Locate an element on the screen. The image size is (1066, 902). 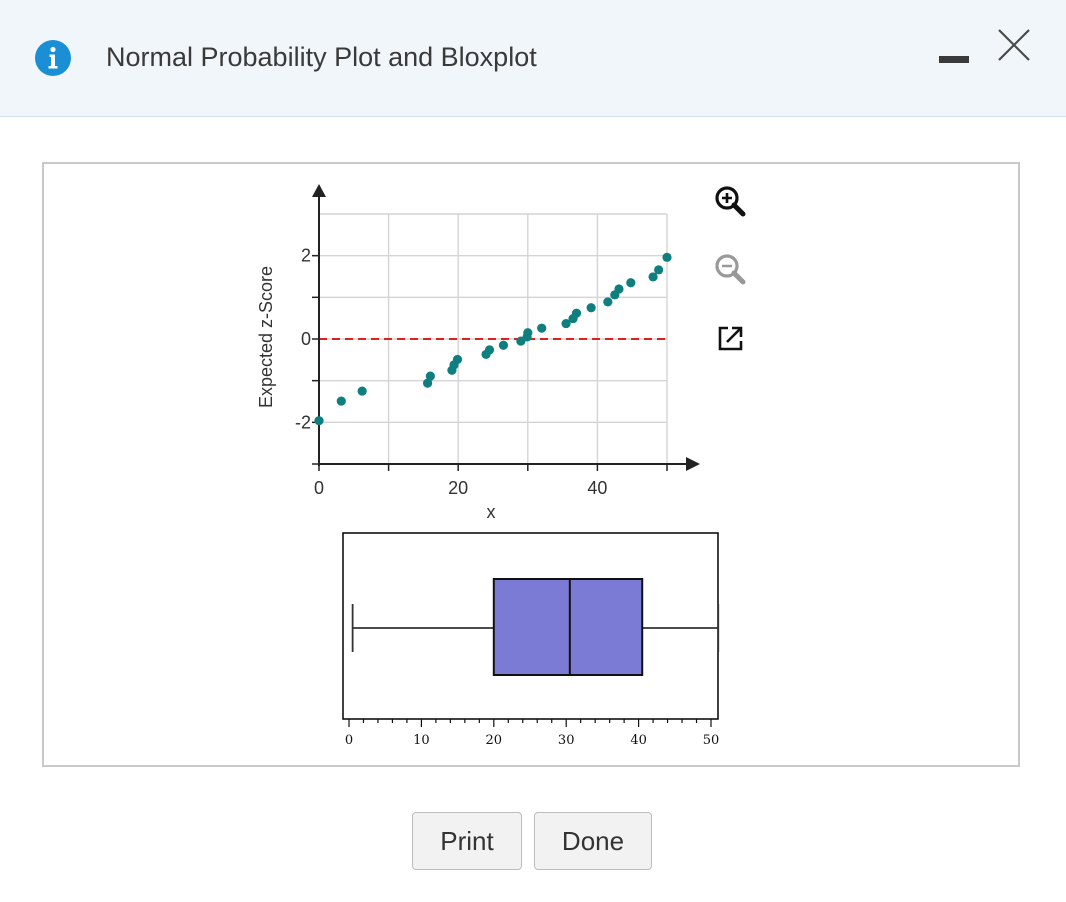
info-icon is located at coordinates (53, 58).